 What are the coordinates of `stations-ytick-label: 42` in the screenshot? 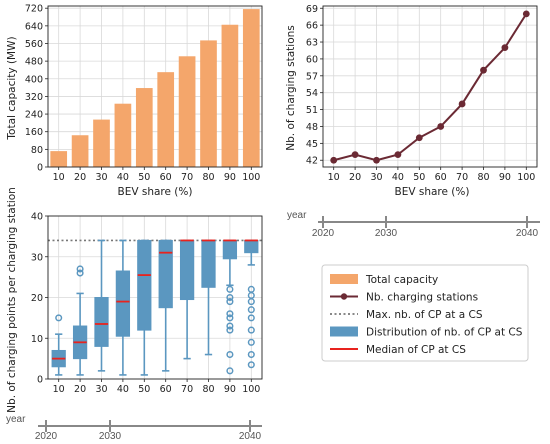 It's located at (312, 161).